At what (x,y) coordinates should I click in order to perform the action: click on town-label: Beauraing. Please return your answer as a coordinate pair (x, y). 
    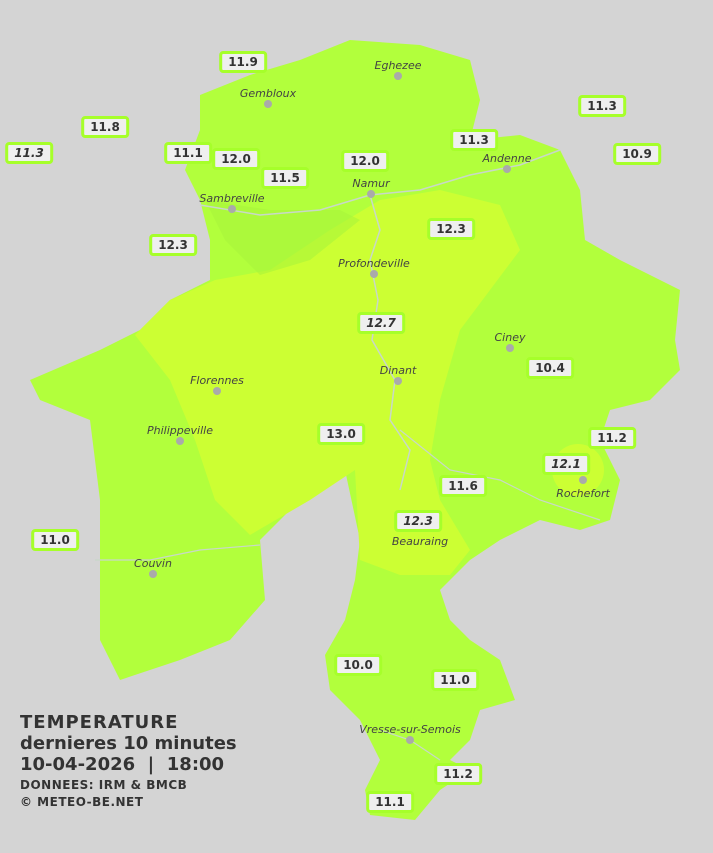
    Looking at the image, I should click on (420, 541).